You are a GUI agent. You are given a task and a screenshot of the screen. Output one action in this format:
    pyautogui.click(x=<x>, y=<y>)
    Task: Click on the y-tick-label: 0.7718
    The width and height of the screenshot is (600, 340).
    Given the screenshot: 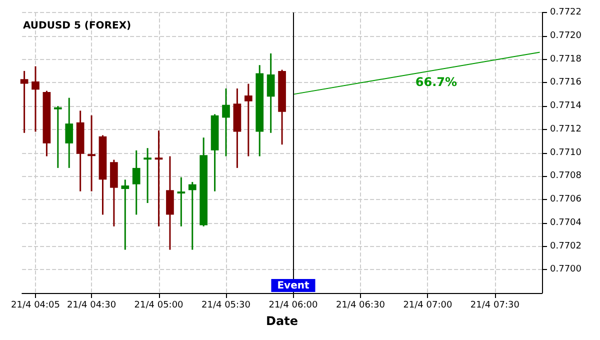 What is the action you would take?
    pyautogui.click(x=566, y=59)
    